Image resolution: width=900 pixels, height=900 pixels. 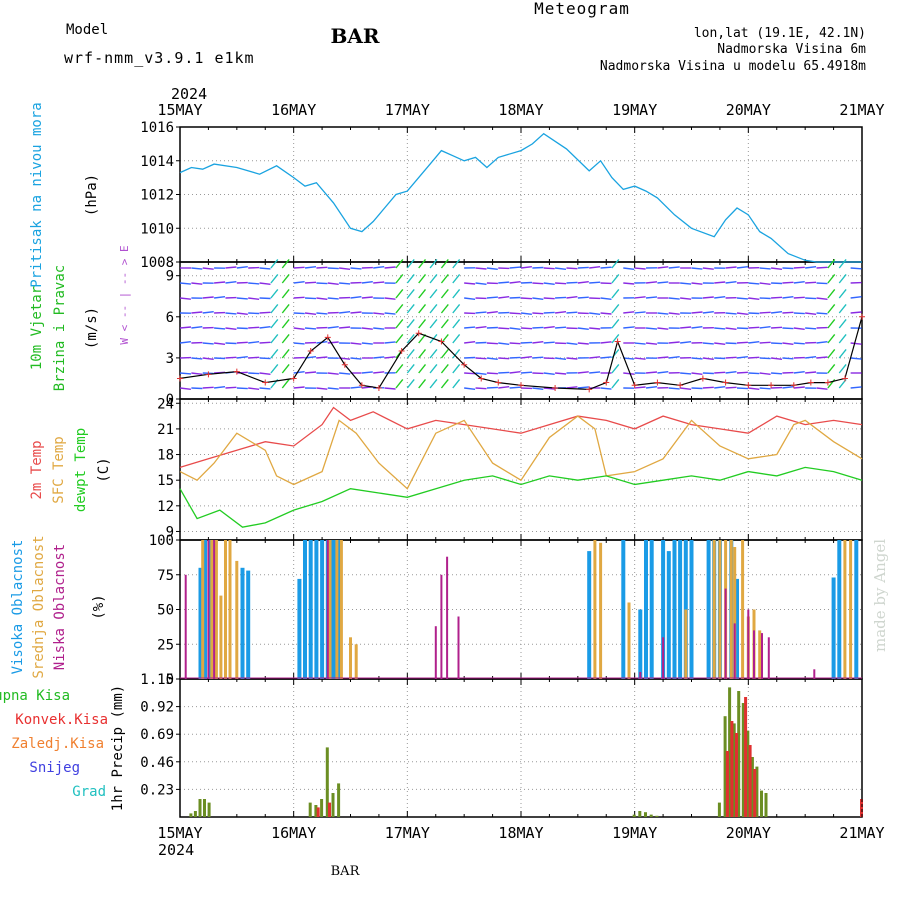 I want to click on y-tick-label: 1.15, so click(x=157, y=680).